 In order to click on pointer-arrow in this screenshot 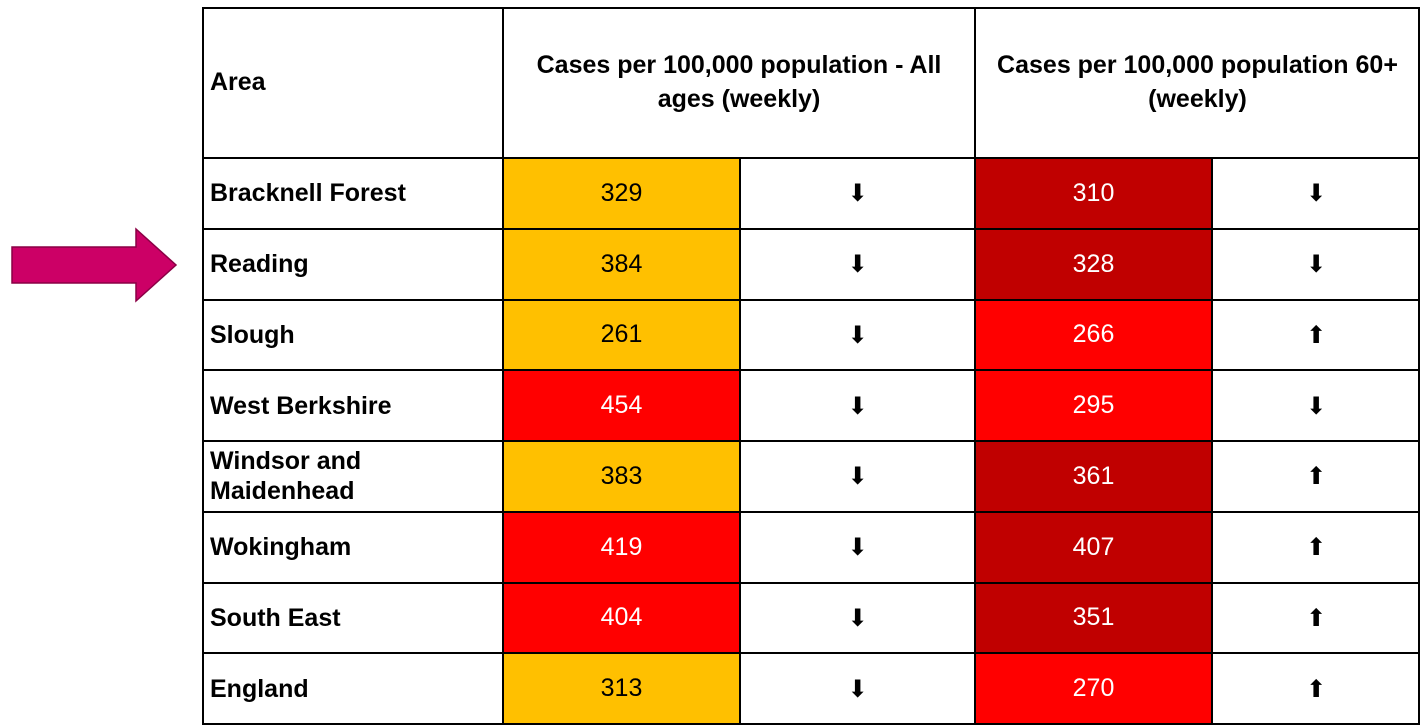, I will do `click(94, 265)`.